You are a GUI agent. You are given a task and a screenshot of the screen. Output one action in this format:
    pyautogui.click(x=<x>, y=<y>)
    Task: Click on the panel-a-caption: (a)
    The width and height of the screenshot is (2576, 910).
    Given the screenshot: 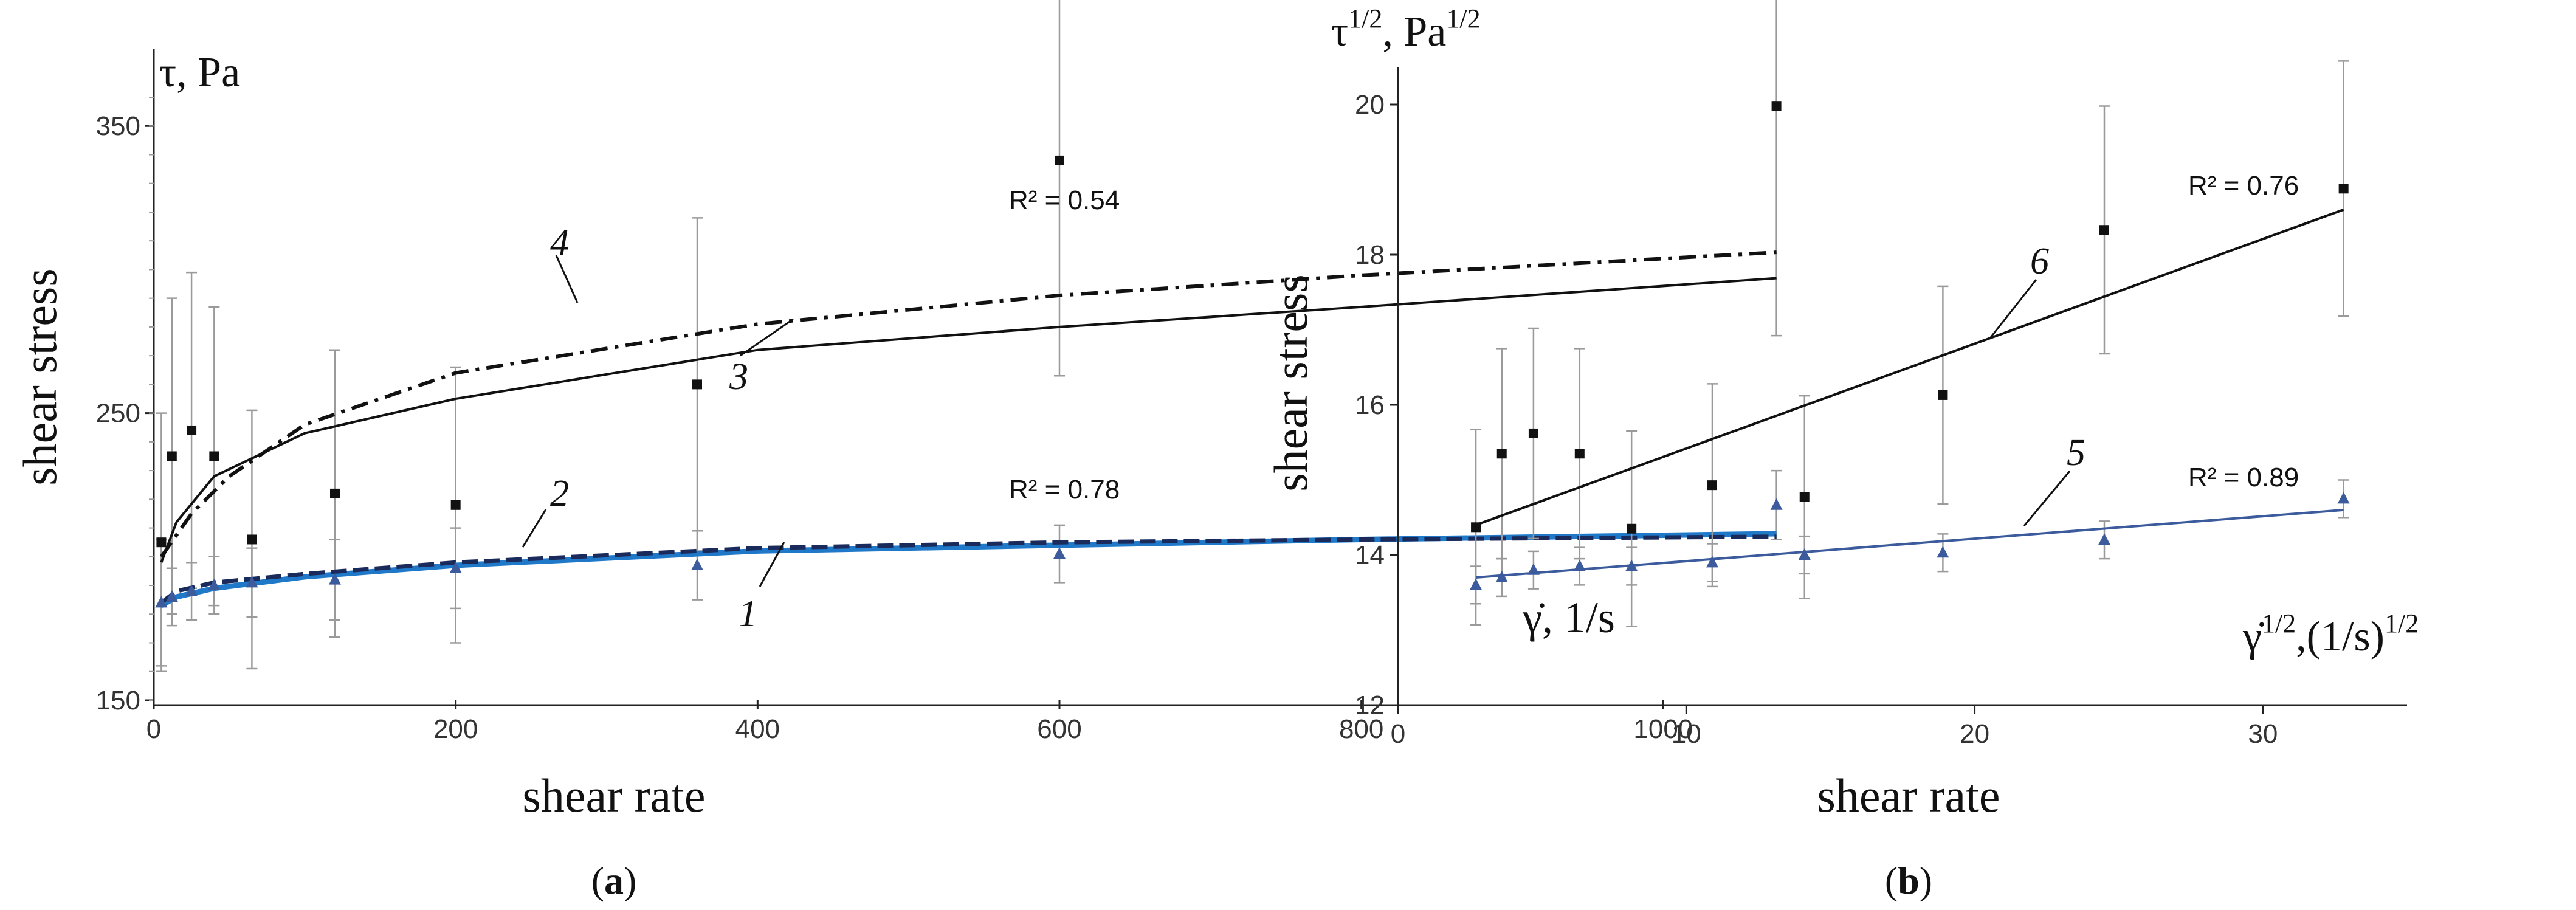 What is the action you would take?
    pyautogui.click(x=614, y=880)
    